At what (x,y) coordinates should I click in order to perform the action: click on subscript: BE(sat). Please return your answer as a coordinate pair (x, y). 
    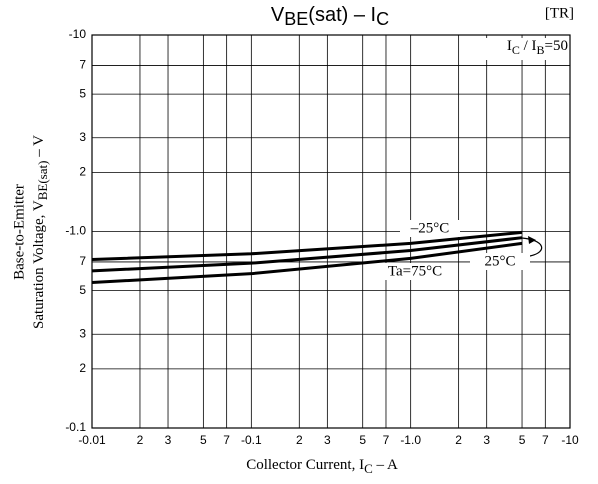
    Looking at the image, I should click on (42, 181).